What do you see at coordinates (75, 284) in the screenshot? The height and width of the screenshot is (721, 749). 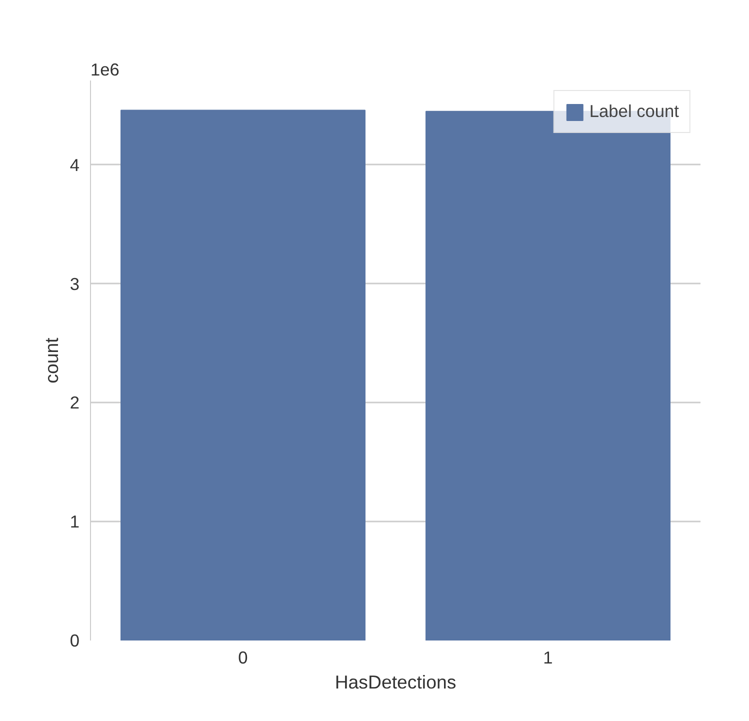 I see `y-tick-label: 3` at bounding box center [75, 284].